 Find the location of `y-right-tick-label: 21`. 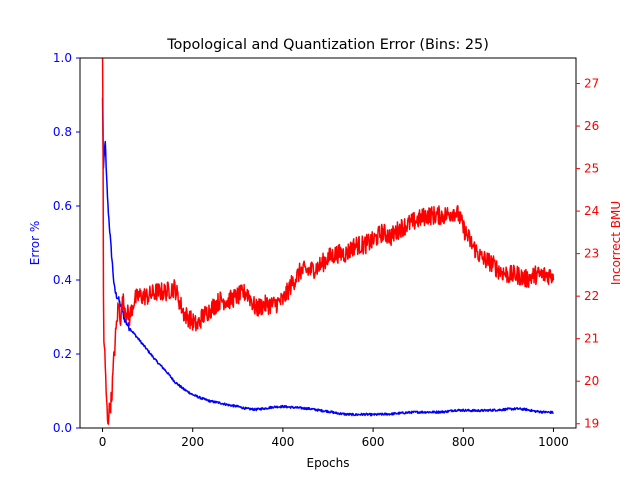

y-right-tick-label: 21 is located at coordinates (591, 339).